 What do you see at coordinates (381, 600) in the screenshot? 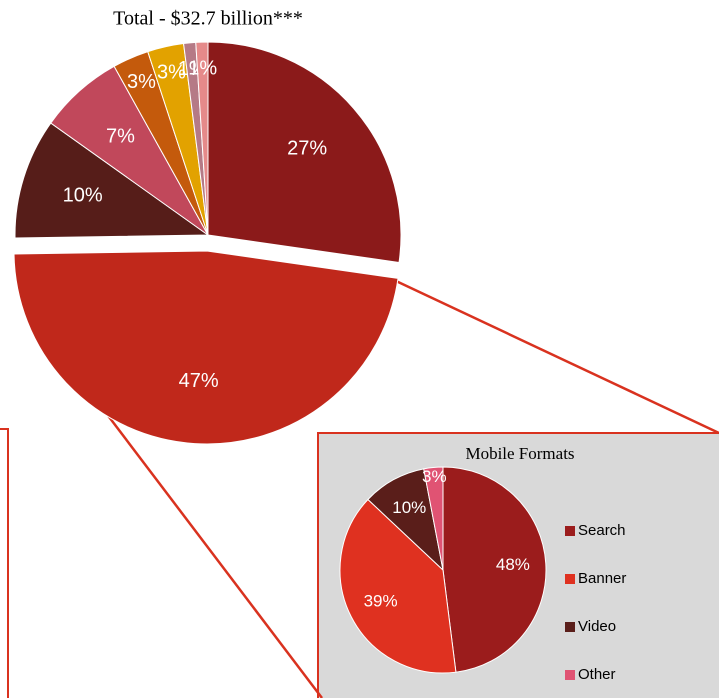
I see `data-label: 39%` at bounding box center [381, 600].